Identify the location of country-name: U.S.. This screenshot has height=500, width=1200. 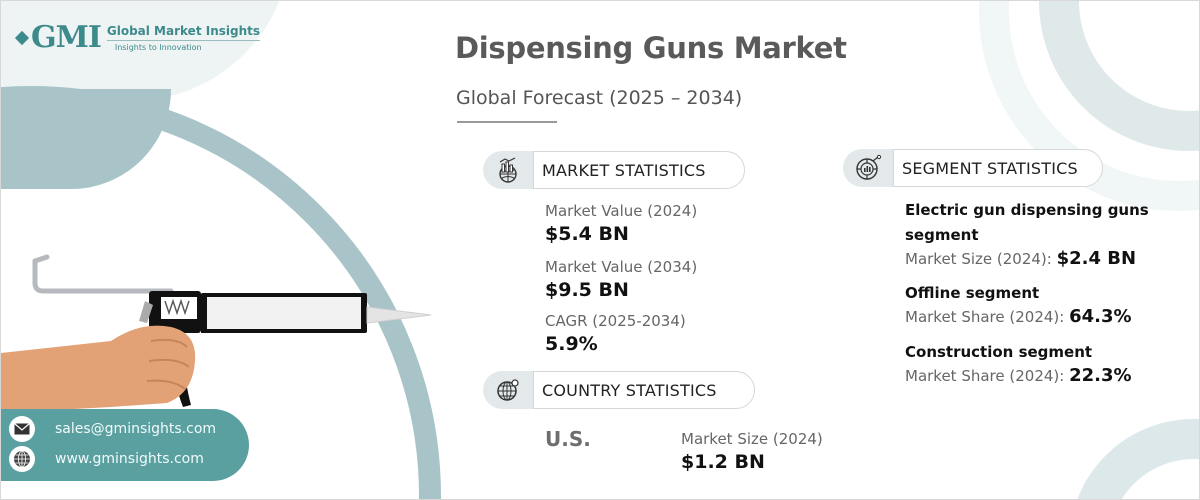
(568, 439).